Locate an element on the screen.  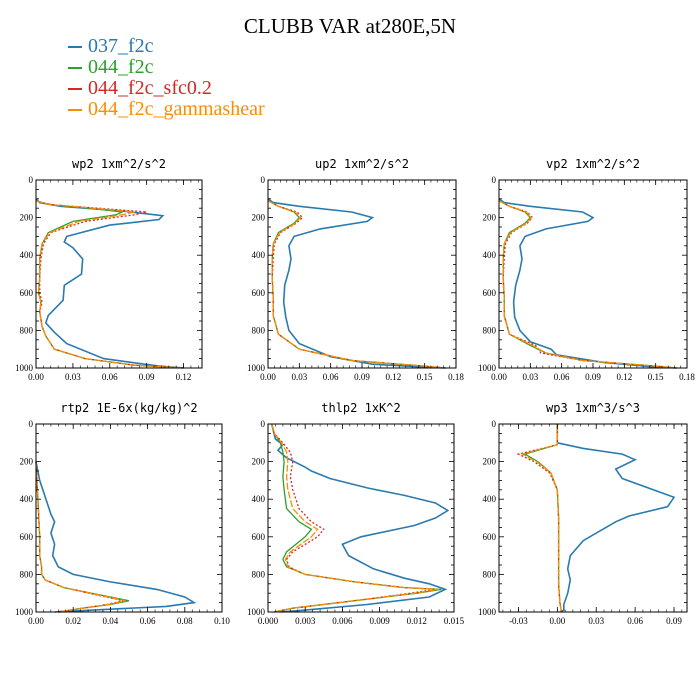
x-tick-label: 0.08 is located at coordinates (185, 621).